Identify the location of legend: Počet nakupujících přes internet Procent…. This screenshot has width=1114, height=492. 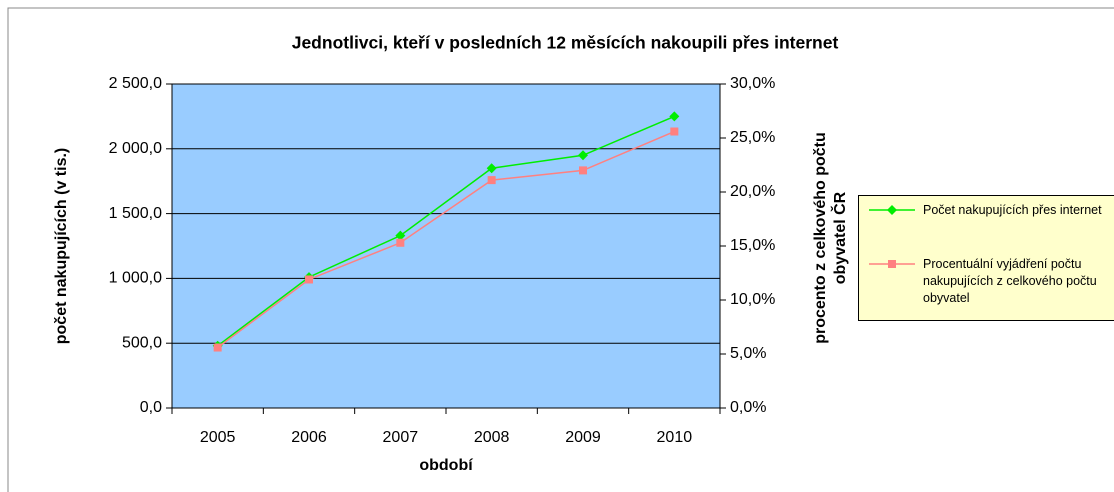
(986, 258).